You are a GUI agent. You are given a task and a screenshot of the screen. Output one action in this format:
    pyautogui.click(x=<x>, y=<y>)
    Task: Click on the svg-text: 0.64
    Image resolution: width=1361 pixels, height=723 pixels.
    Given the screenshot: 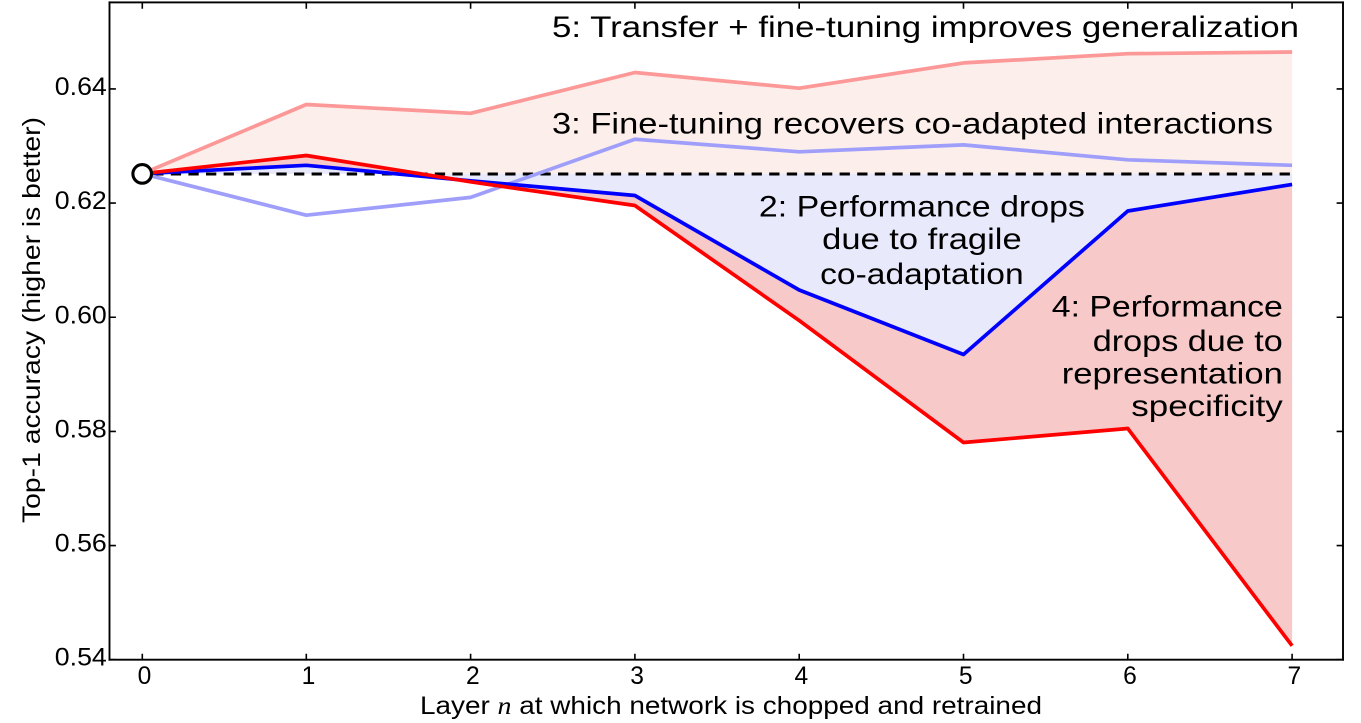 What is the action you would take?
    pyautogui.click(x=81, y=87)
    